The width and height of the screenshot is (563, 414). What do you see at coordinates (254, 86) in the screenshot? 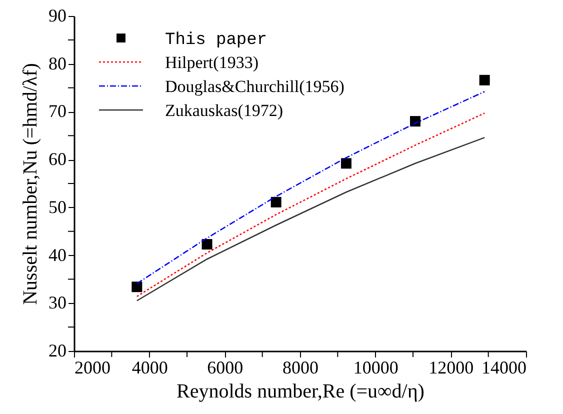
I see `legend-label: Douglas&Churchill(1956)` at bounding box center [254, 86].